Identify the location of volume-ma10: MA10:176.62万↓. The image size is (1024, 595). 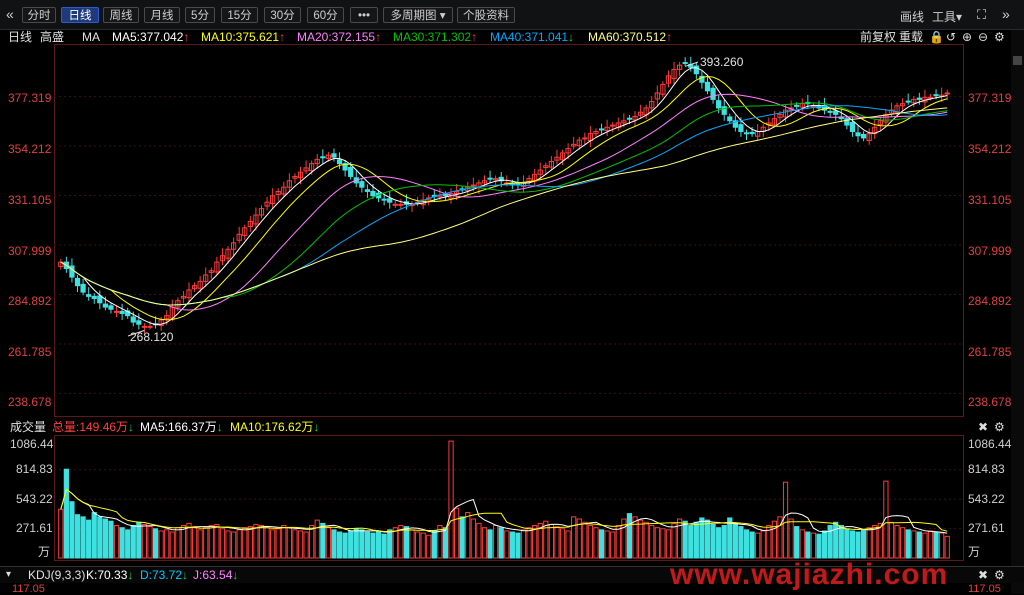
(274, 427).